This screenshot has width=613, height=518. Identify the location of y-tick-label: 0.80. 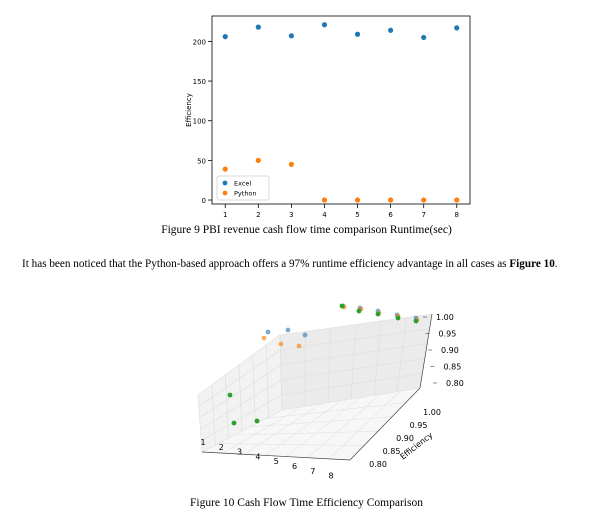
(378, 464).